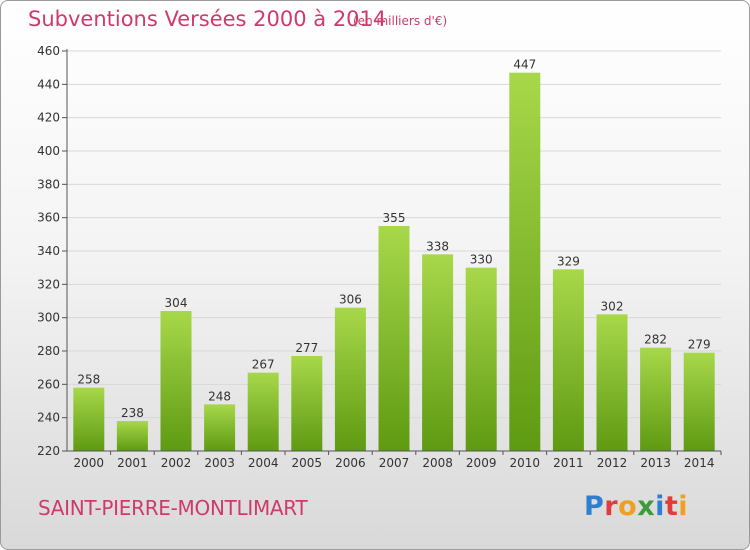 This screenshot has height=550, width=750. What do you see at coordinates (655, 340) in the screenshot?
I see `data-label: 282` at bounding box center [655, 340].